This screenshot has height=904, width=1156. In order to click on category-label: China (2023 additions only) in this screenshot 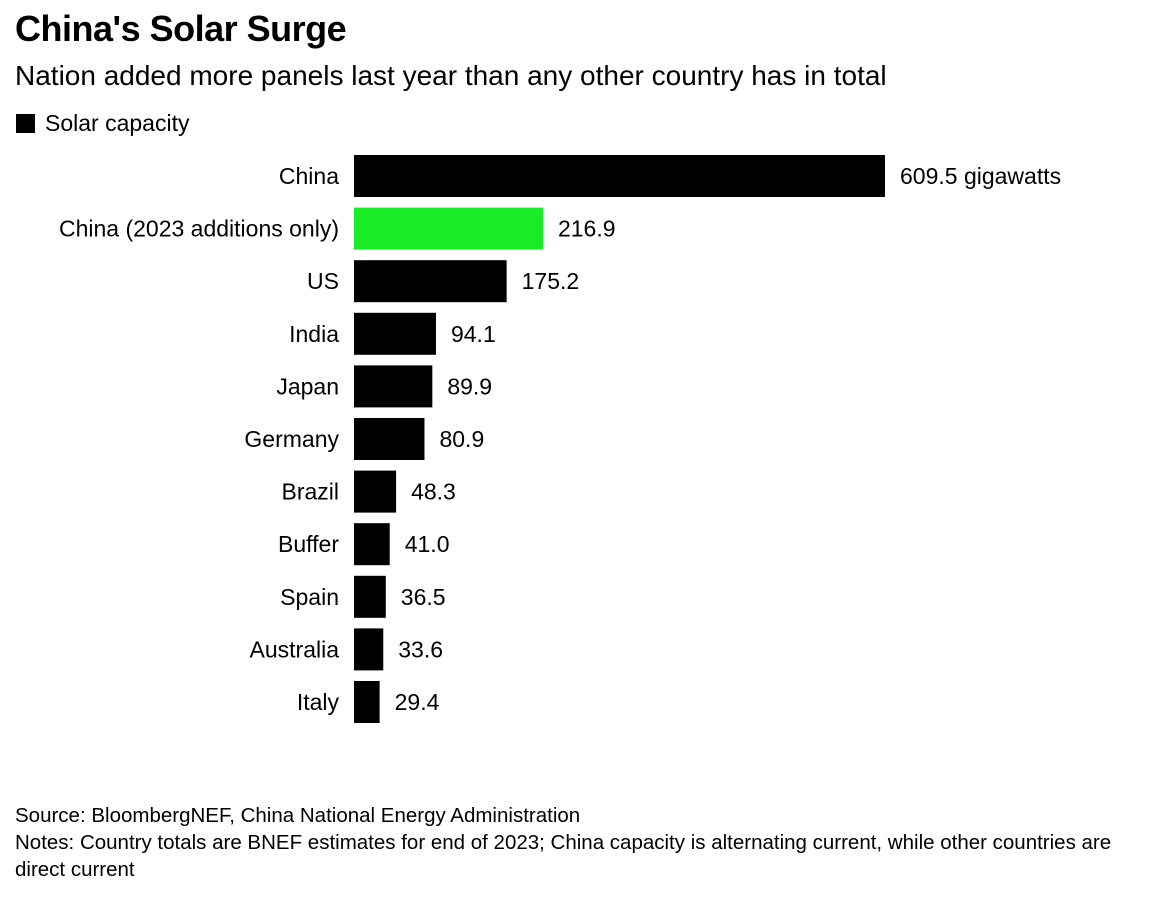, I will do `click(199, 229)`.